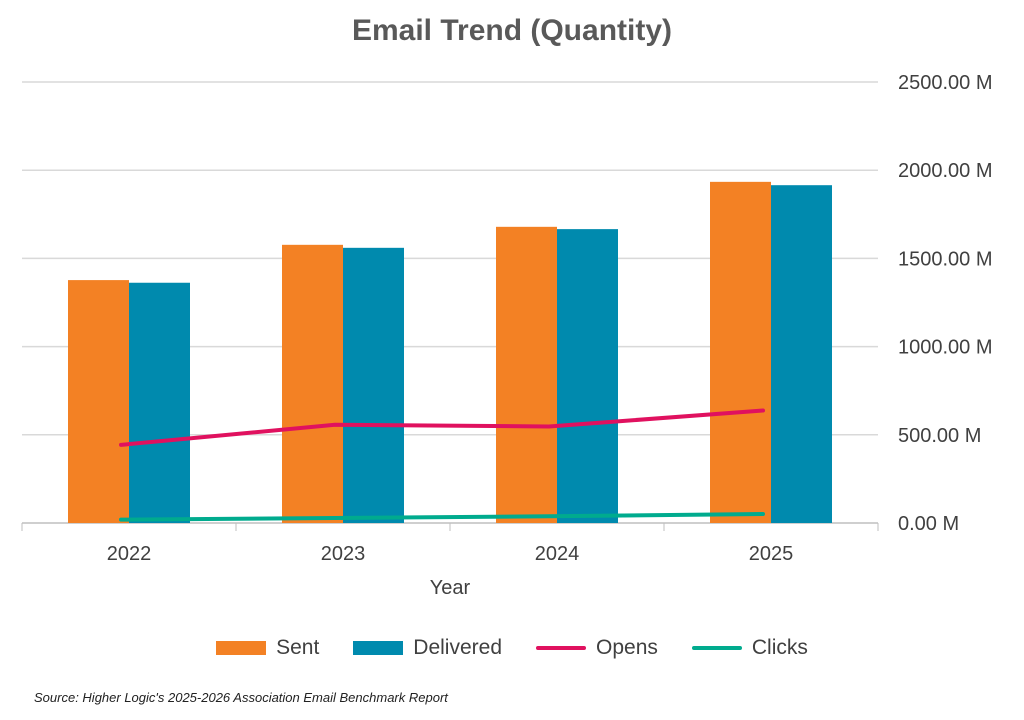 The height and width of the screenshot is (720, 1024). I want to click on line-clicks, so click(442, 517).